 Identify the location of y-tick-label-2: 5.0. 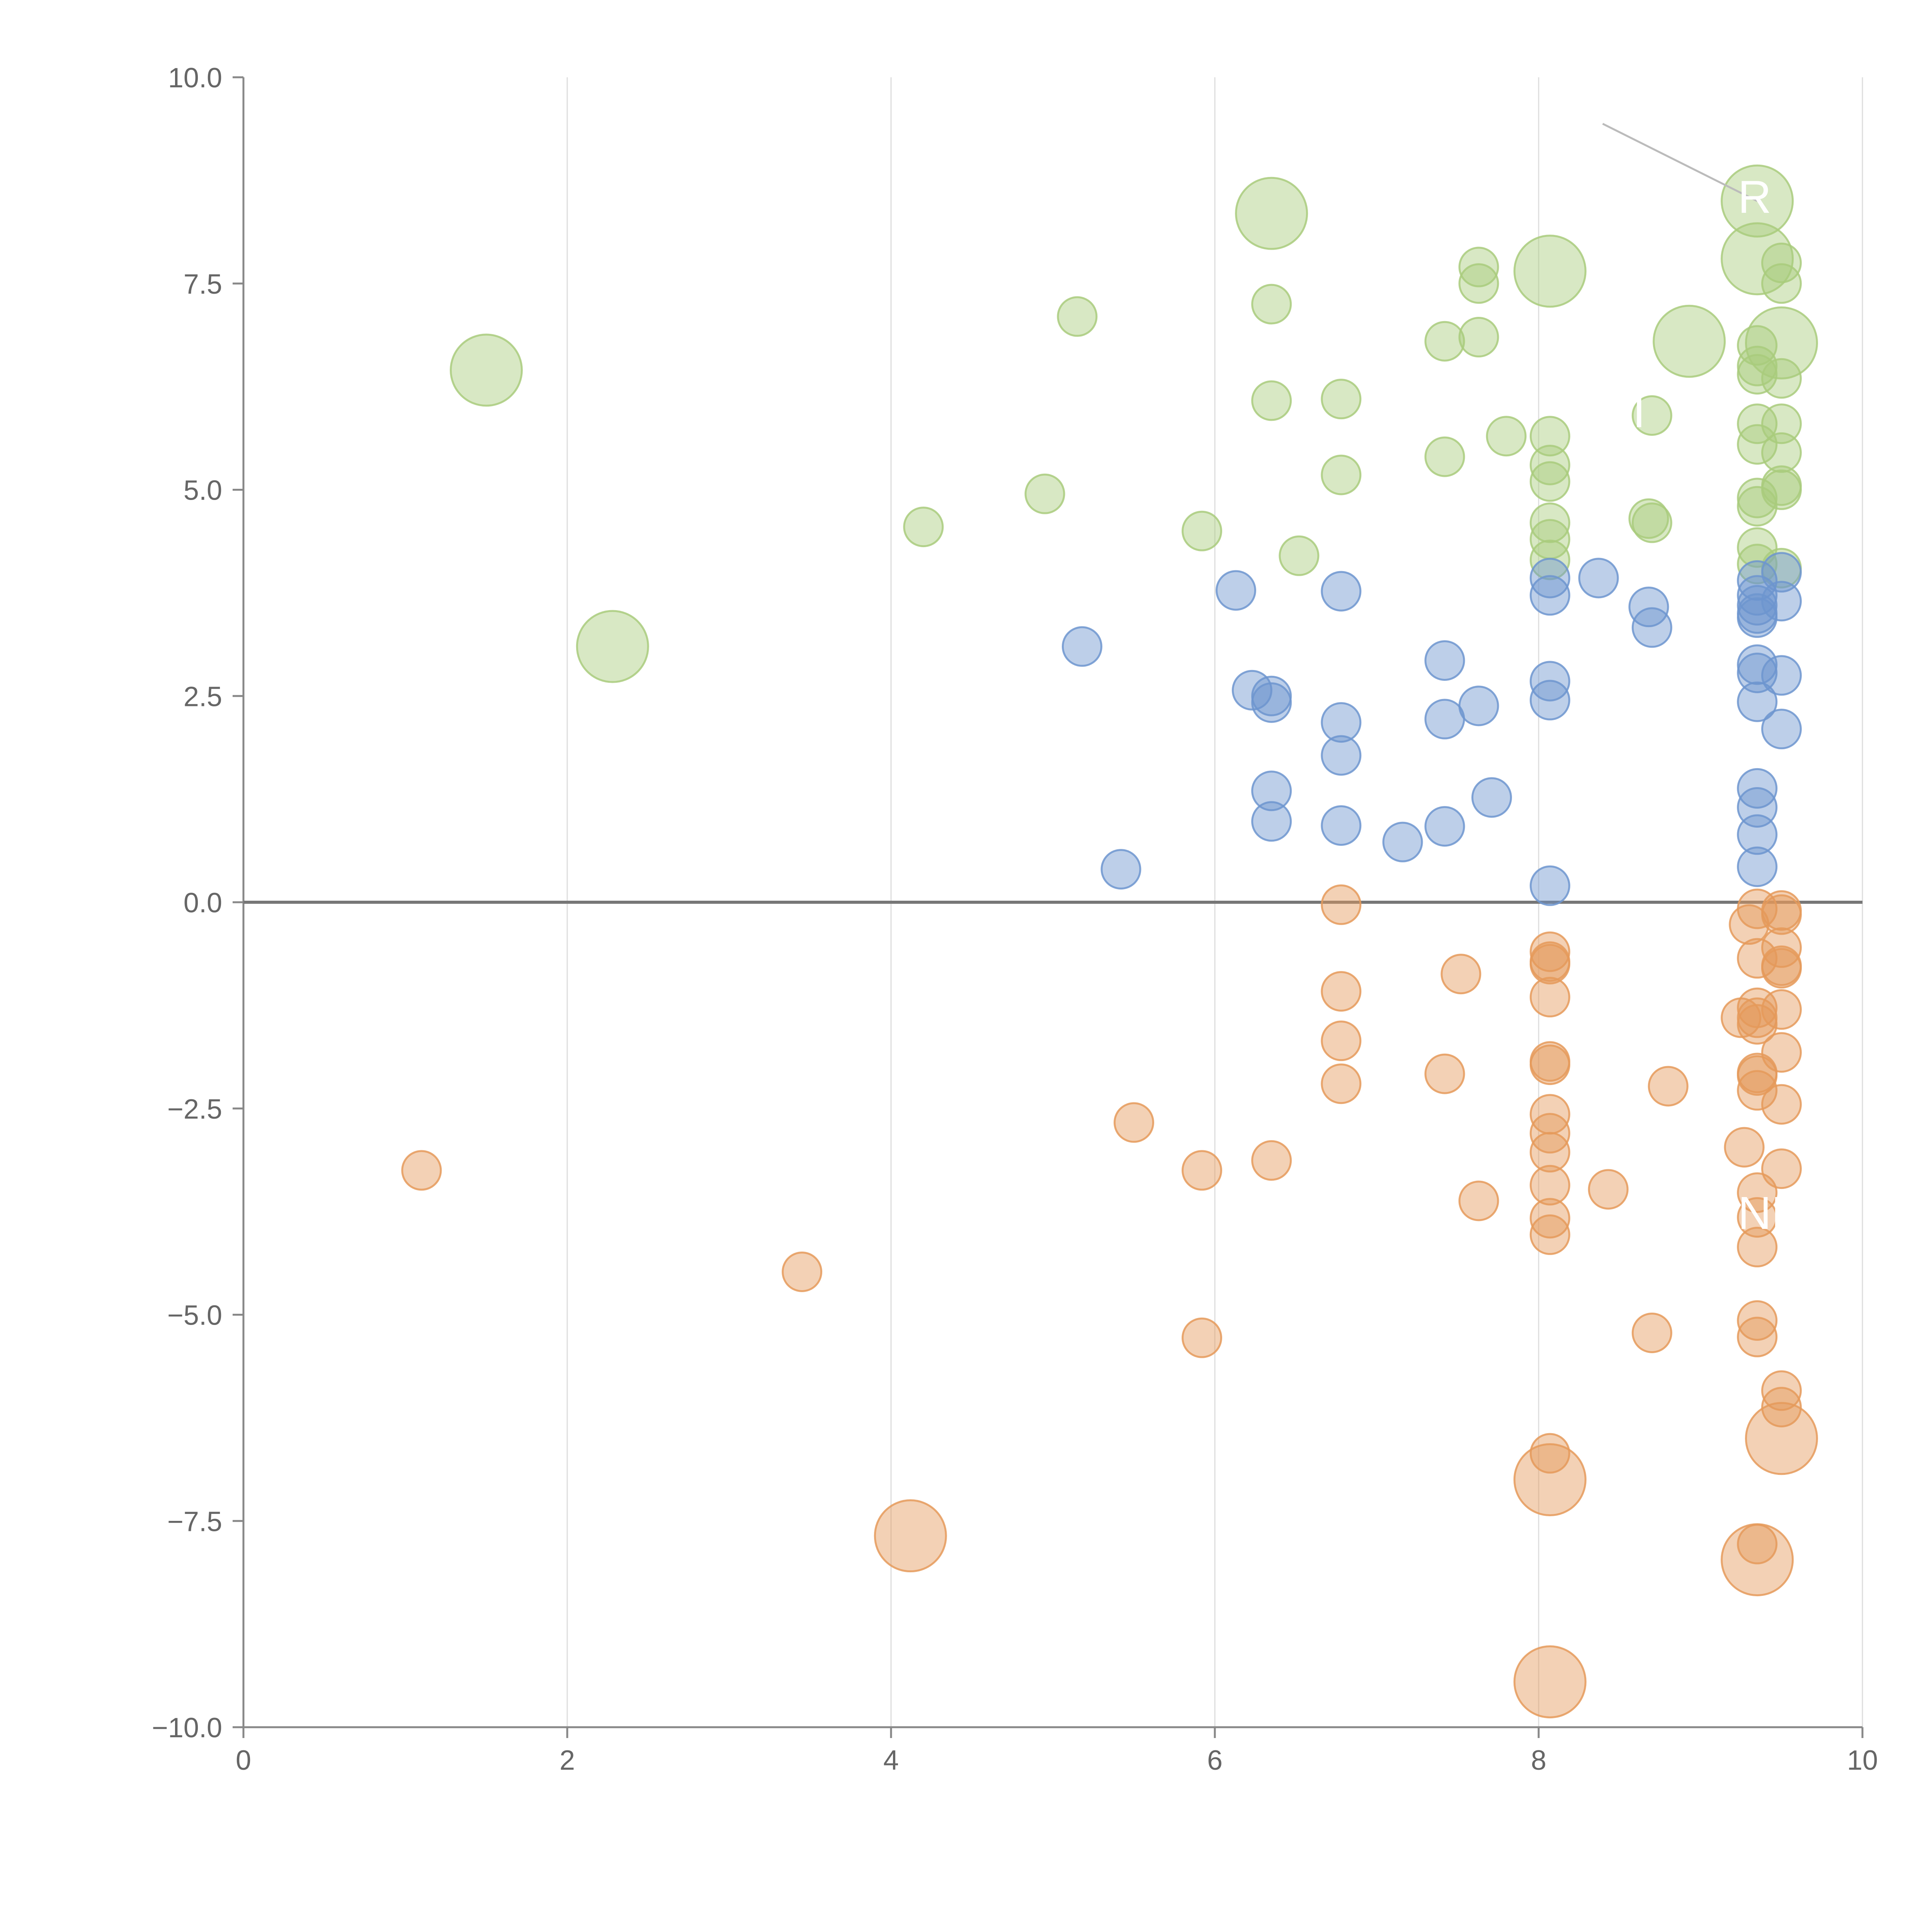
(203, 491).